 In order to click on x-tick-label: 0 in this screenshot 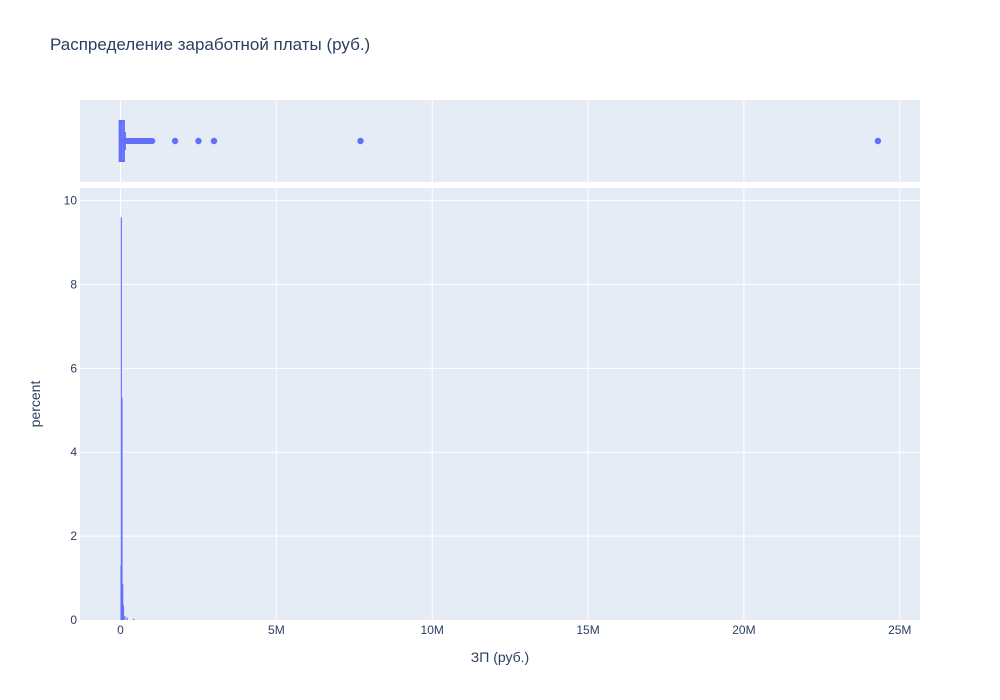, I will do `click(120, 630)`.